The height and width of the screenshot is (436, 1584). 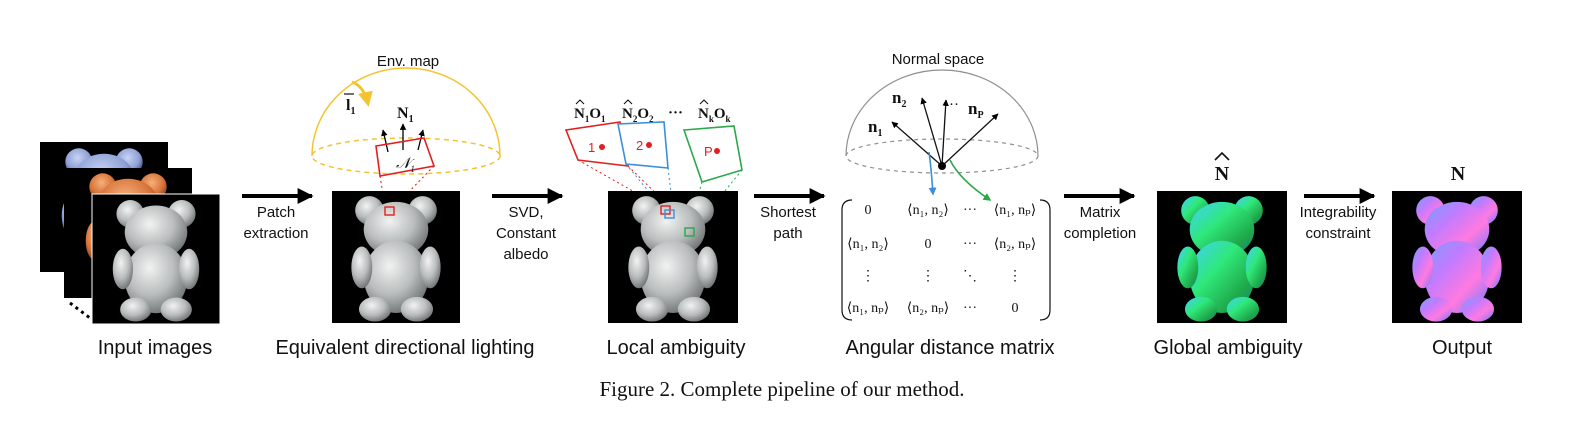 What do you see at coordinates (689, 232) in the screenshot?
I see `local-marker-green` at bounding box center [689, 232].